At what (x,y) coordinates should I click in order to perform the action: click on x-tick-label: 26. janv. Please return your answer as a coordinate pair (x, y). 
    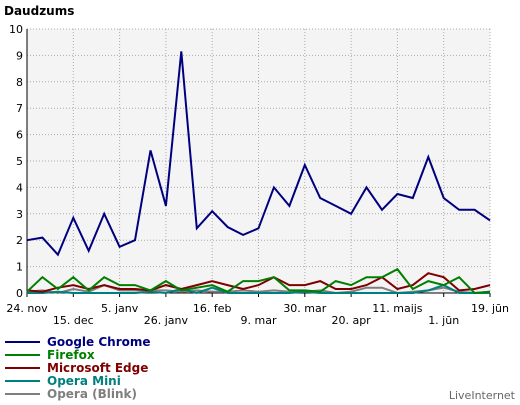
    Looking at the image, I should click on (166, 320).